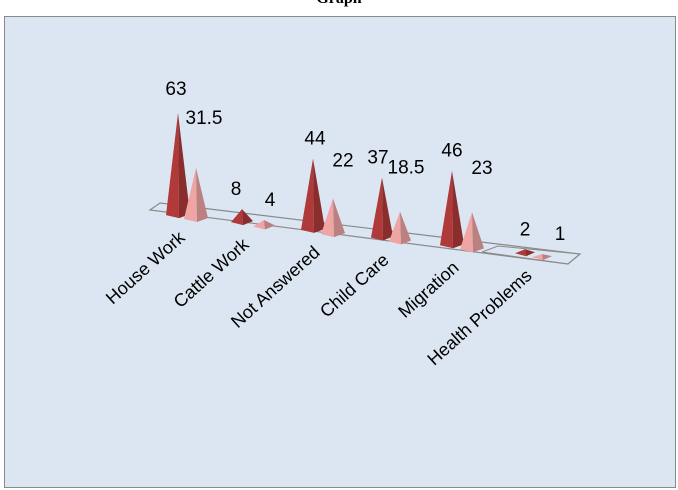 The image size is (678, 490). I want to click on chart-title: Graph, so click(339, 4).